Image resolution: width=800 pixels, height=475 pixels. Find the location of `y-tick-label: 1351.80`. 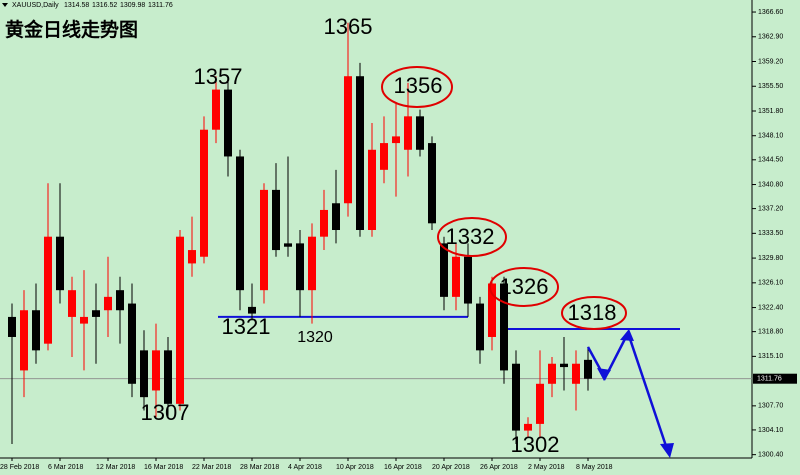

y-tick-label: 1351.80 is located at coordinates (770, 111).